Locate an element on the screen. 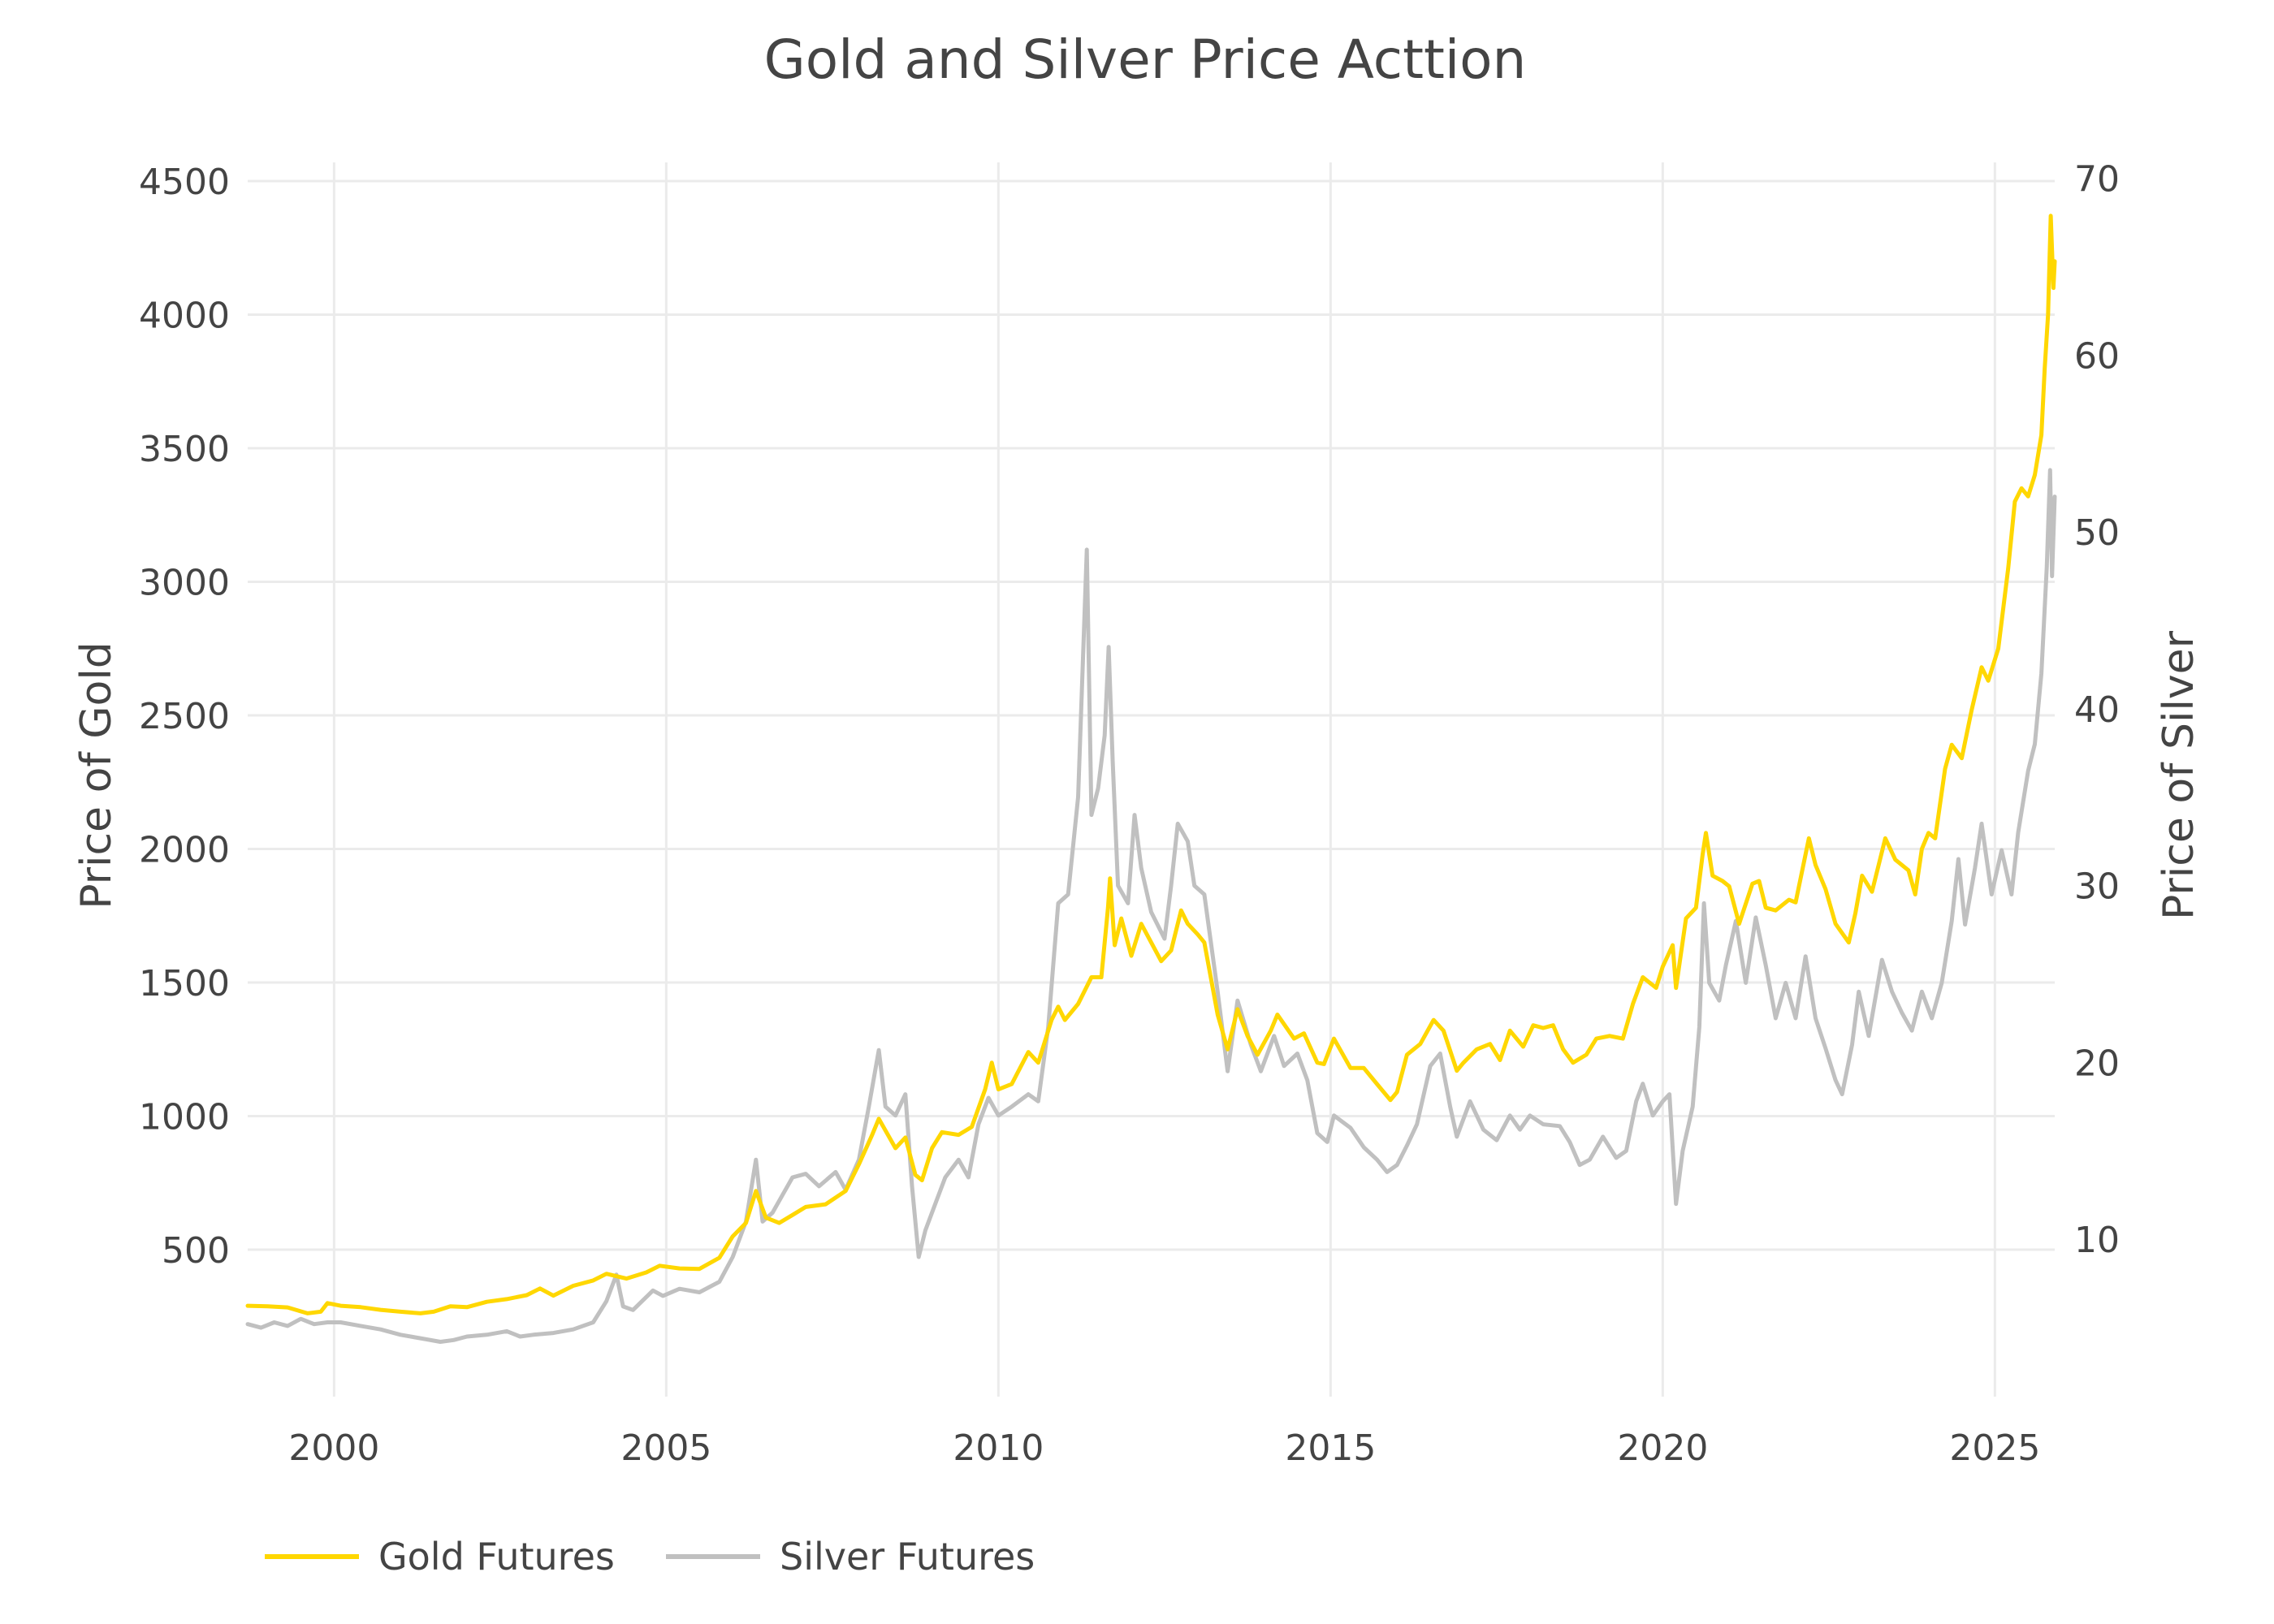 The height and width of the screenshot is (1624, 2274). legend-item-gold: Gold Futures is located at coordinates (440, 1557).